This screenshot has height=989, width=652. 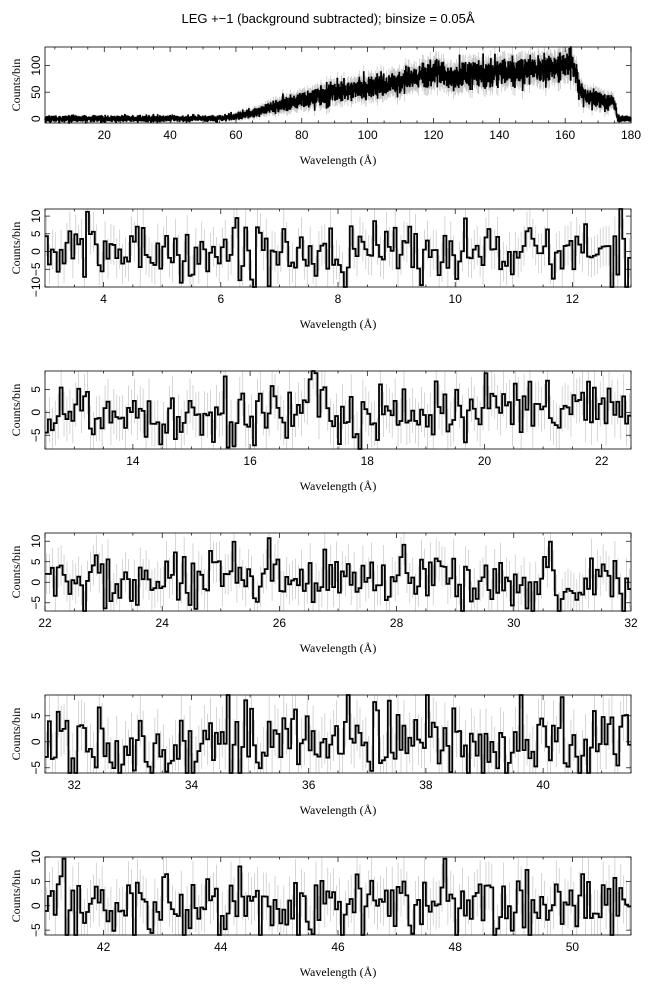 What do you see at coordinates (280, 623) in the screenshot?
I see `x-tick-label: 26` at bounding box center [280, 623].